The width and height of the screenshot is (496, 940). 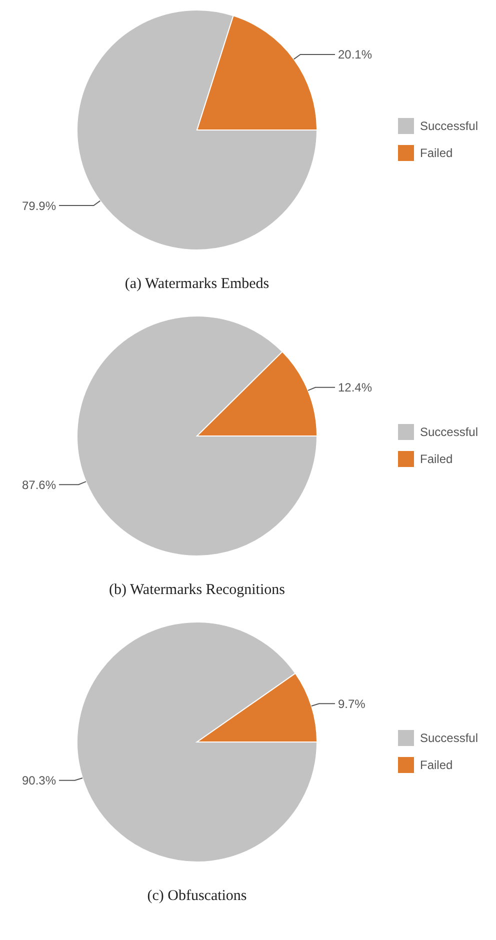 What do you see at coordinates (197, 284) in the screenshot?
I see `text: (a) Watermarks Embeds` at bounding box center [197, 284].